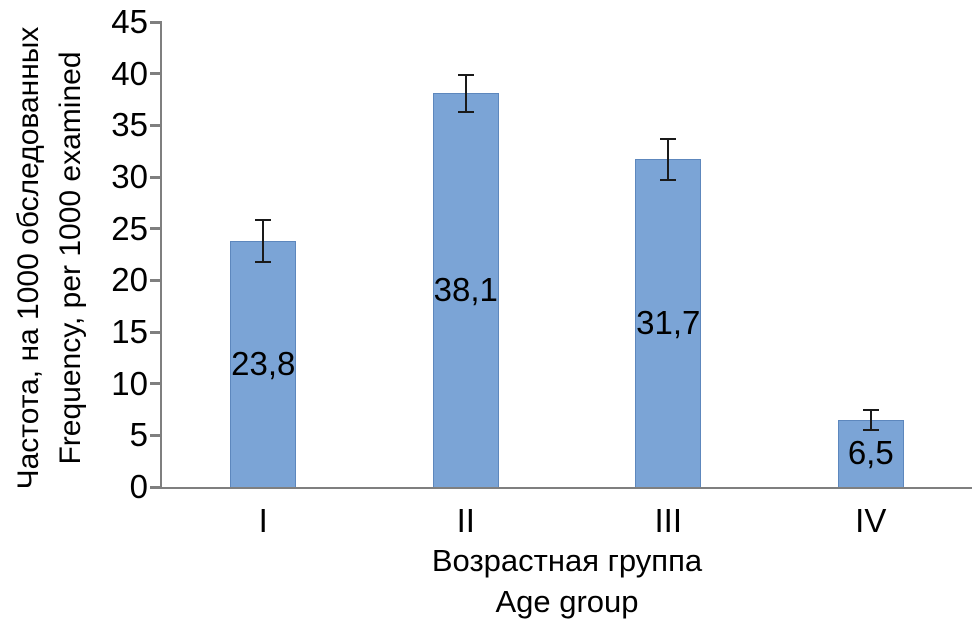  I want to click on y-axis-title-ru: Частота, на 1000 обследованных, so click(28, 258).